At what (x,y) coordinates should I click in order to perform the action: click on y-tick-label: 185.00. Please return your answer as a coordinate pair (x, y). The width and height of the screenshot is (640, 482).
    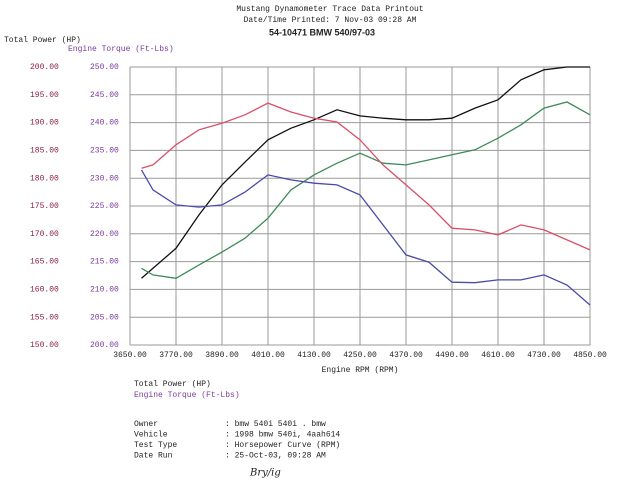
    Looking at the image, I should click on (44, 151).